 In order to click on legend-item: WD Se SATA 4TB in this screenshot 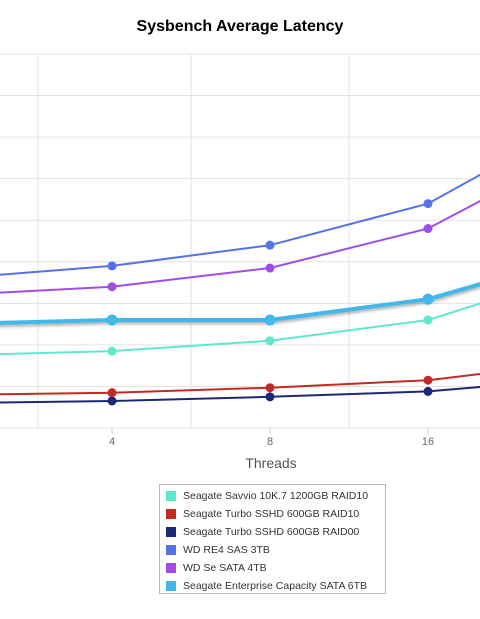, I will do `click(275, 568)`.